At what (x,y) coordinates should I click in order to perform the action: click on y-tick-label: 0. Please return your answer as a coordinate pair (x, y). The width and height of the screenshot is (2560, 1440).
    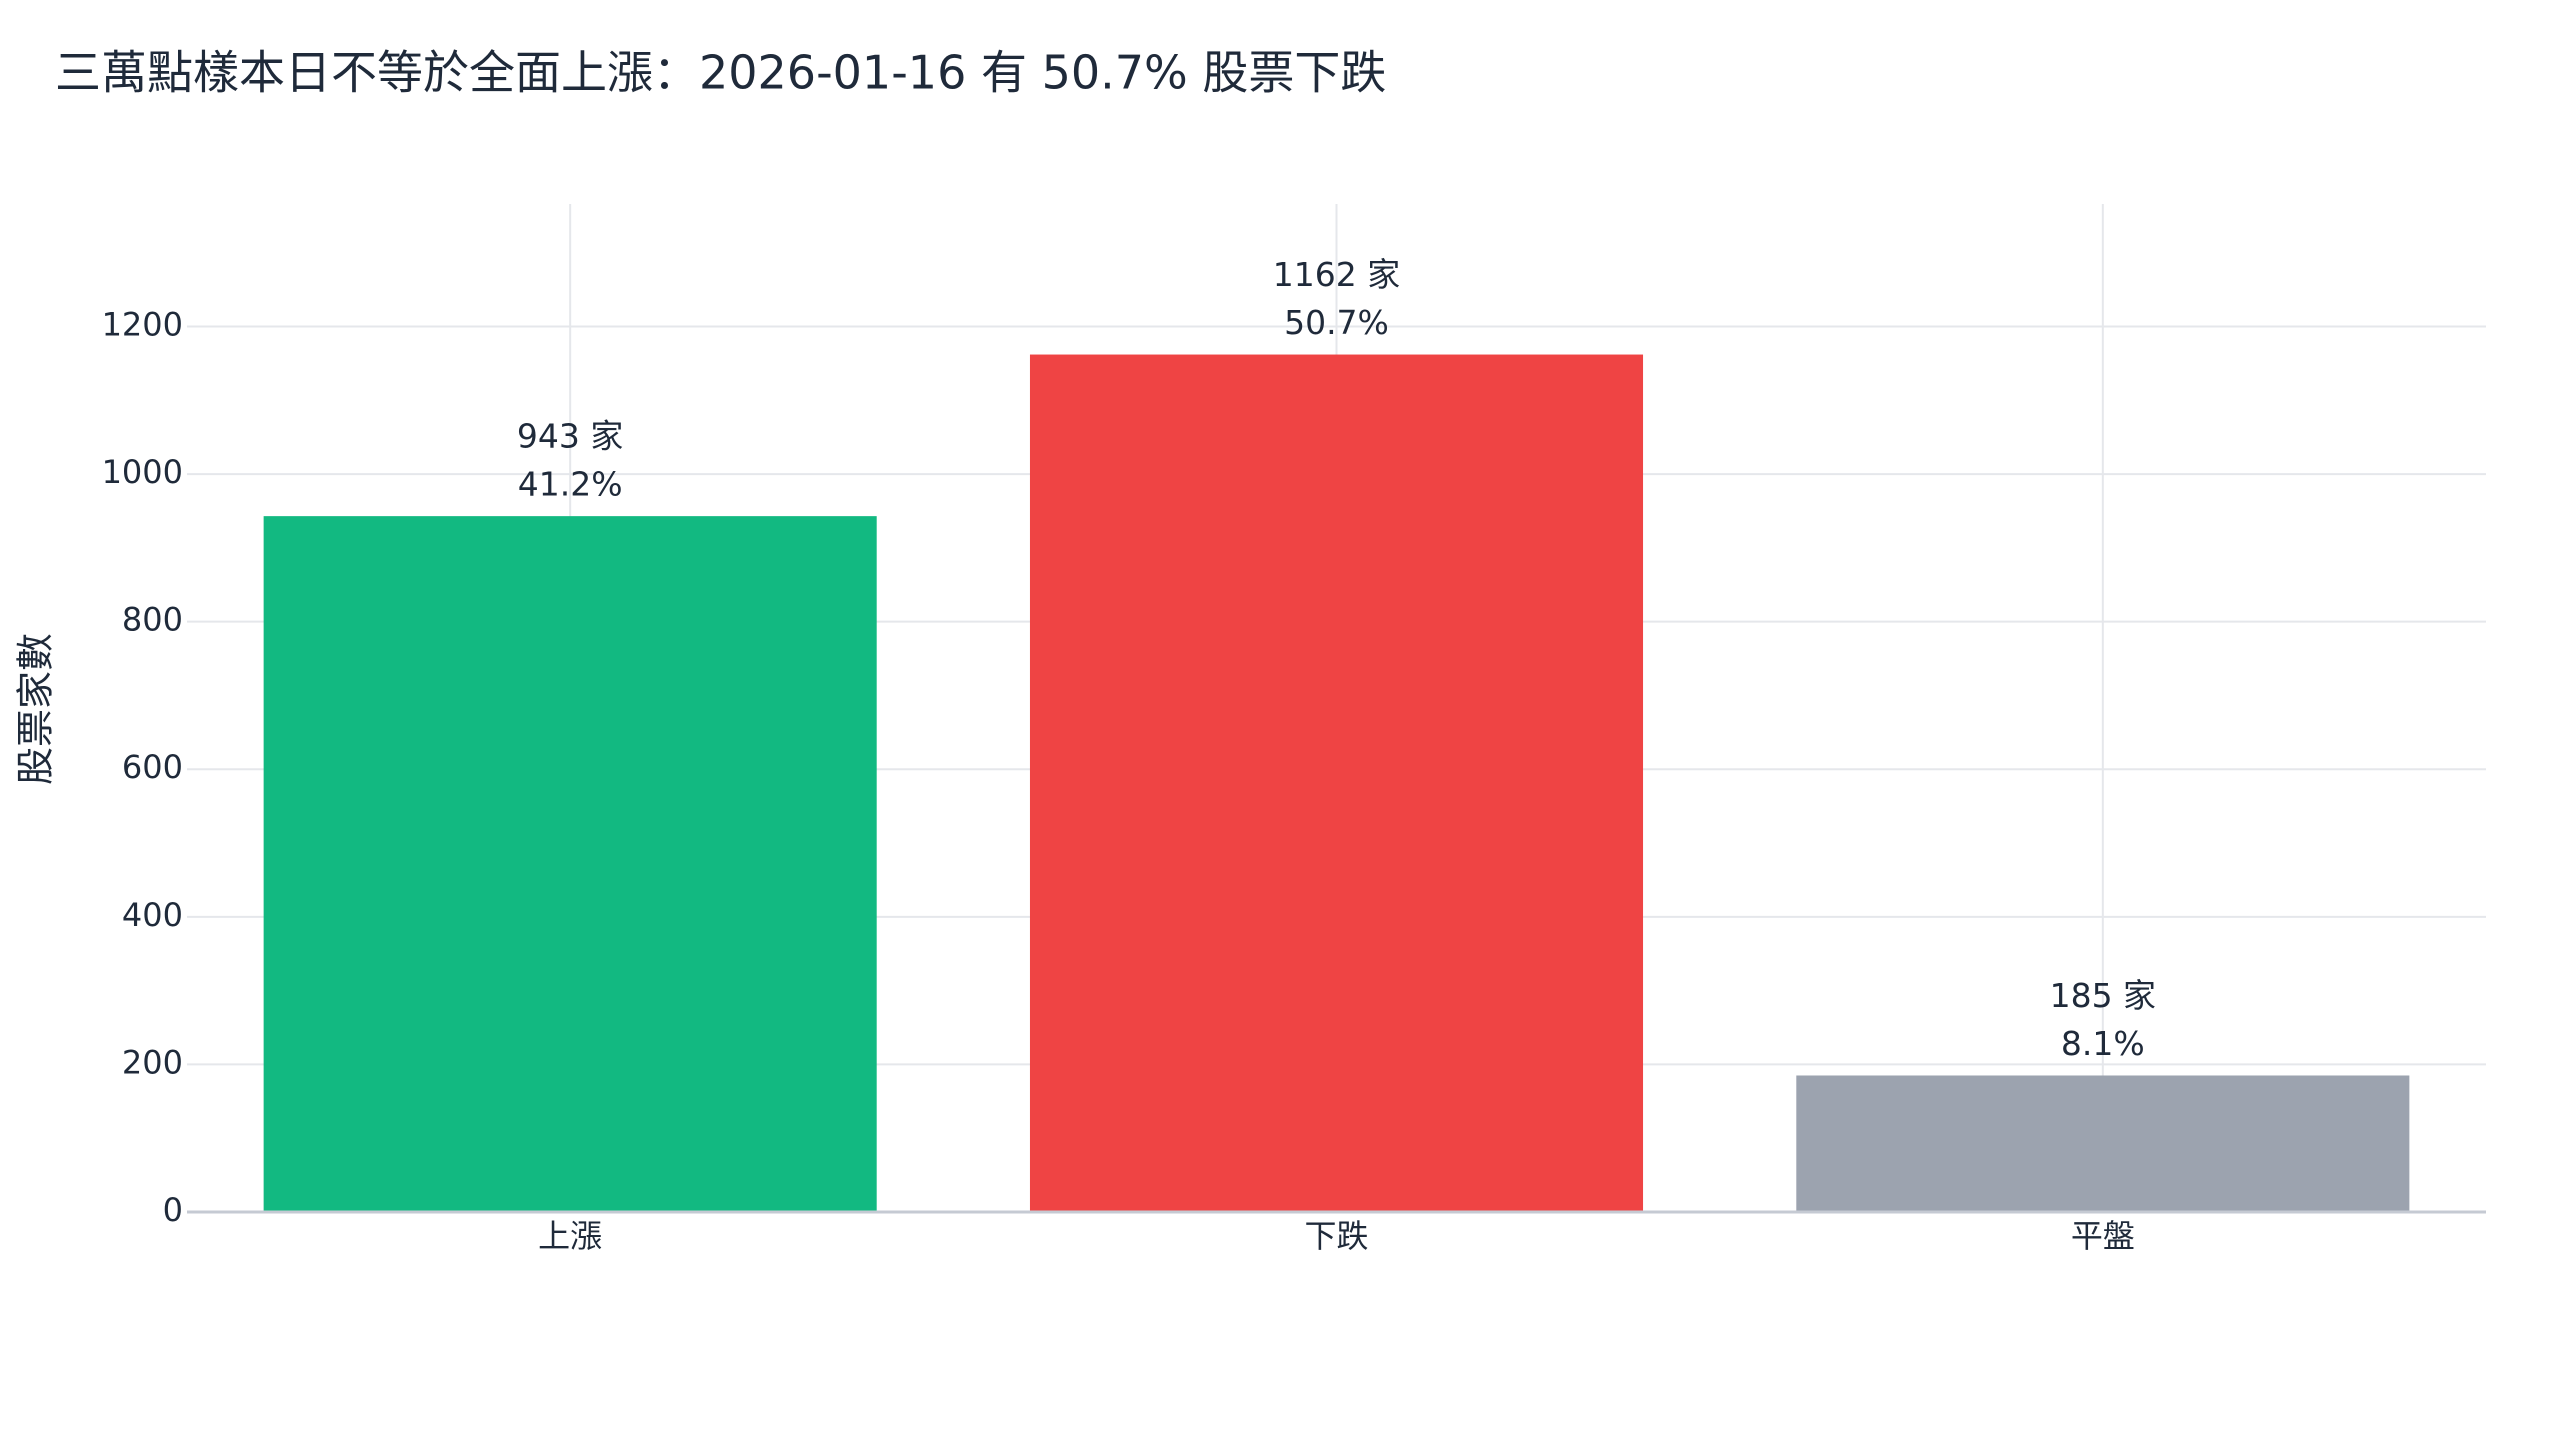
    Looking at the image, I should click on (173, 1210).